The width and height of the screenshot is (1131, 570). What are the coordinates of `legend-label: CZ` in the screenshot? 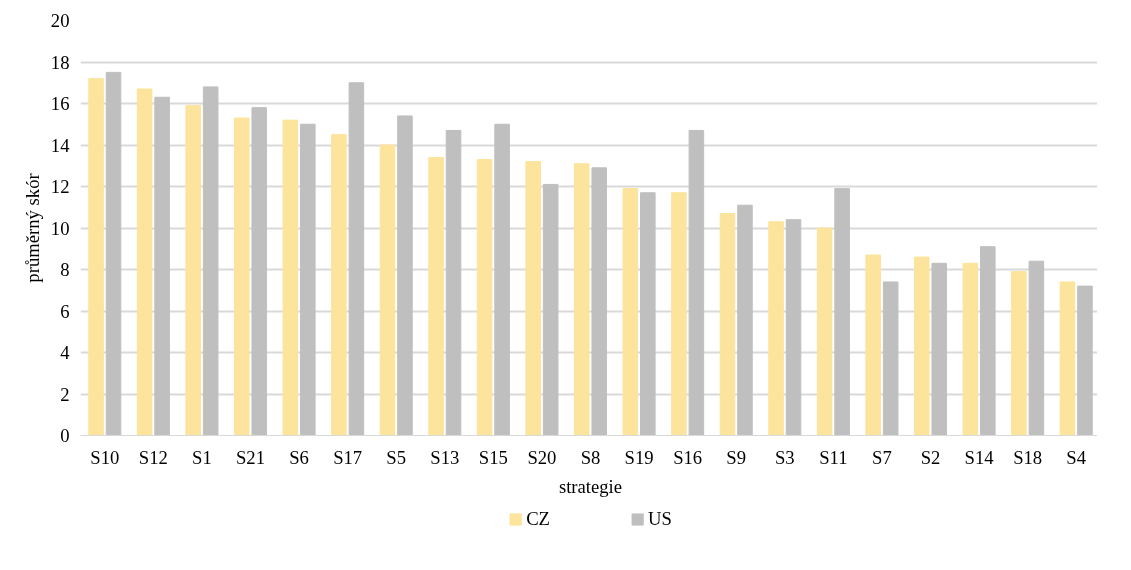 It's located at (538, 519).